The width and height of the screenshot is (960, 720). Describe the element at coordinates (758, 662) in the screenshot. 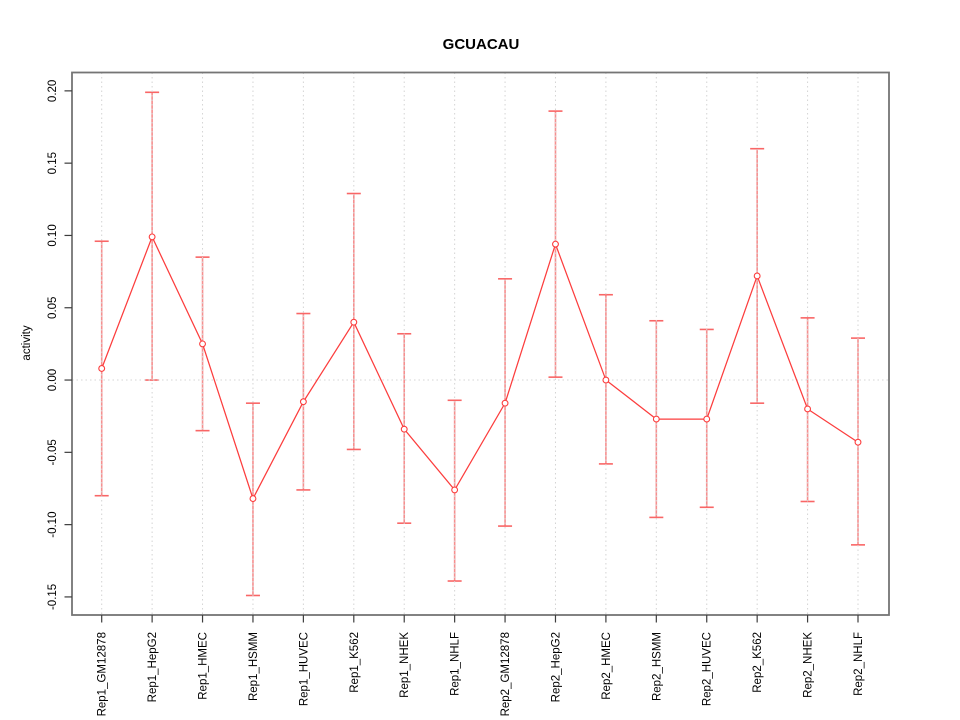

I see `x-tick-label: Rep2_K562` at that location.